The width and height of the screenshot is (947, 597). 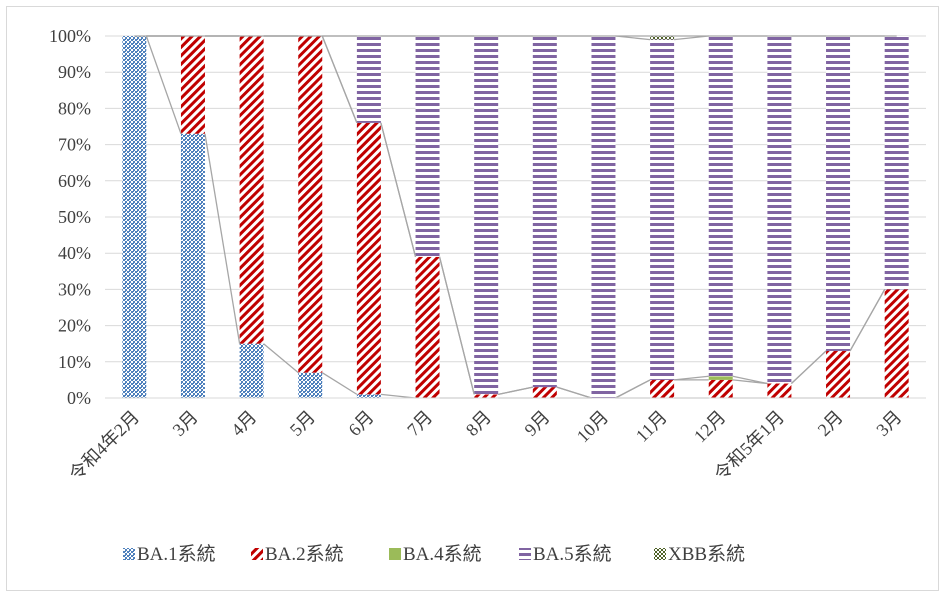 What do you see at coordinates (651, 426) in the screenshot?
I see `x-tick-label: 11月` at bounding box center [651, 426].